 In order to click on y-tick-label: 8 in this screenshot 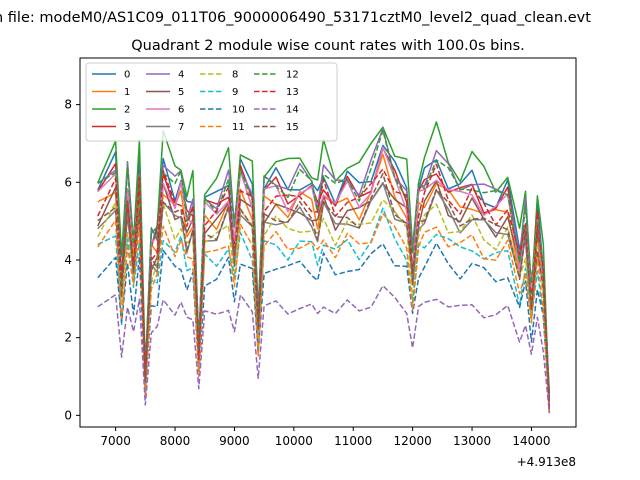, I will do `click(68, 105)`.